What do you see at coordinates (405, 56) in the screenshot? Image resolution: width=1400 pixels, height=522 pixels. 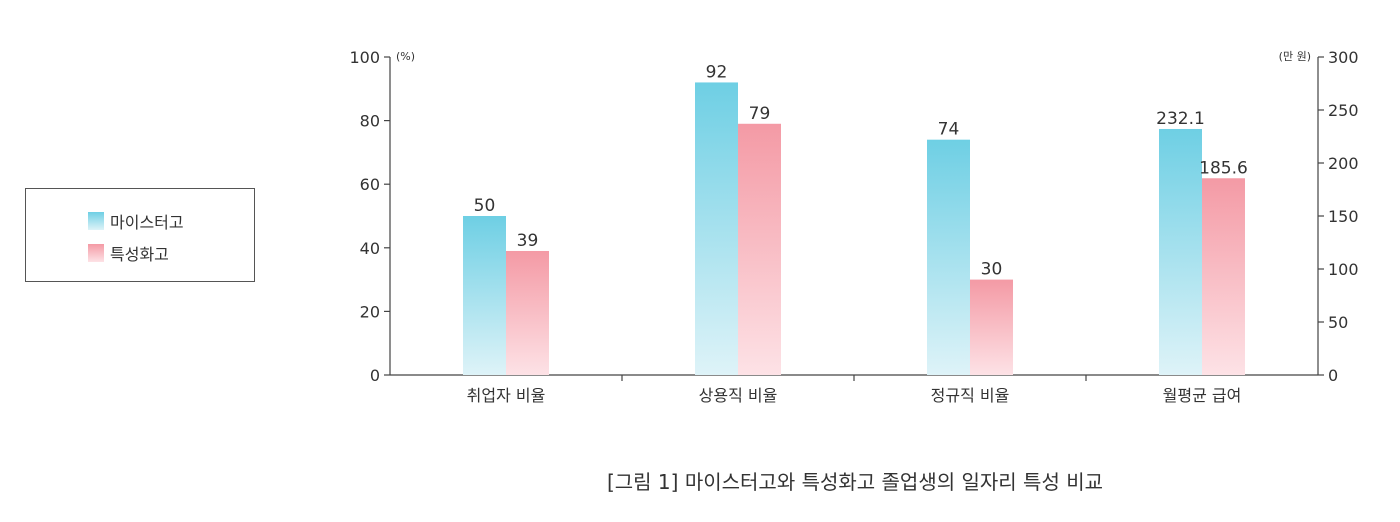 I see `y-left-unit: (%)` at bounding box center [405, 56].